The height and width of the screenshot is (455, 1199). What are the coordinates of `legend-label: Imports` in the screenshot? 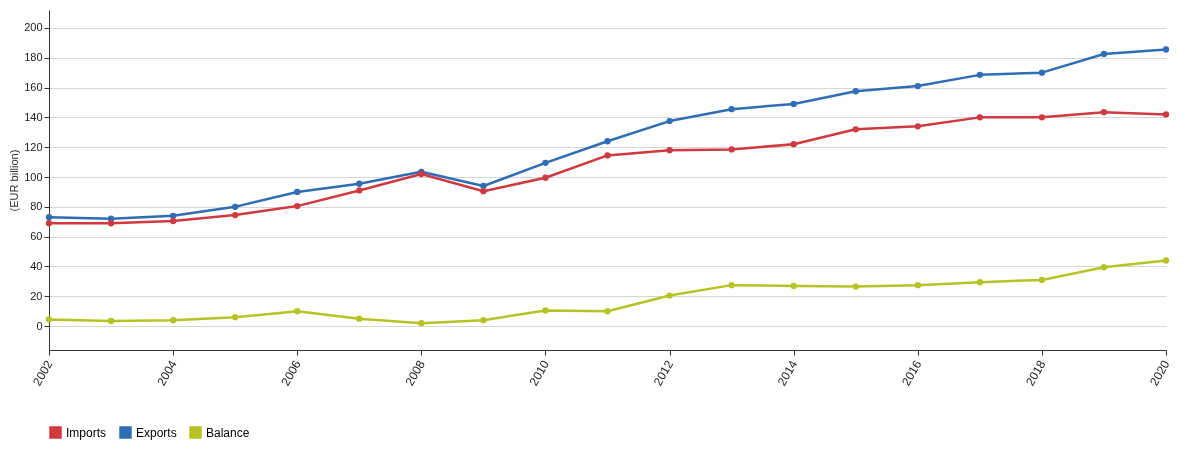 It's located at (86, 432).